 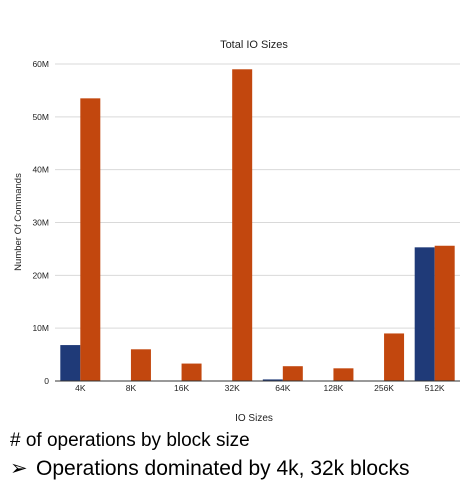 What do you see at coordinates (40, 223) in the screenshot?
I see `y-tick-label: 30M` at bounding box center [40, 223].